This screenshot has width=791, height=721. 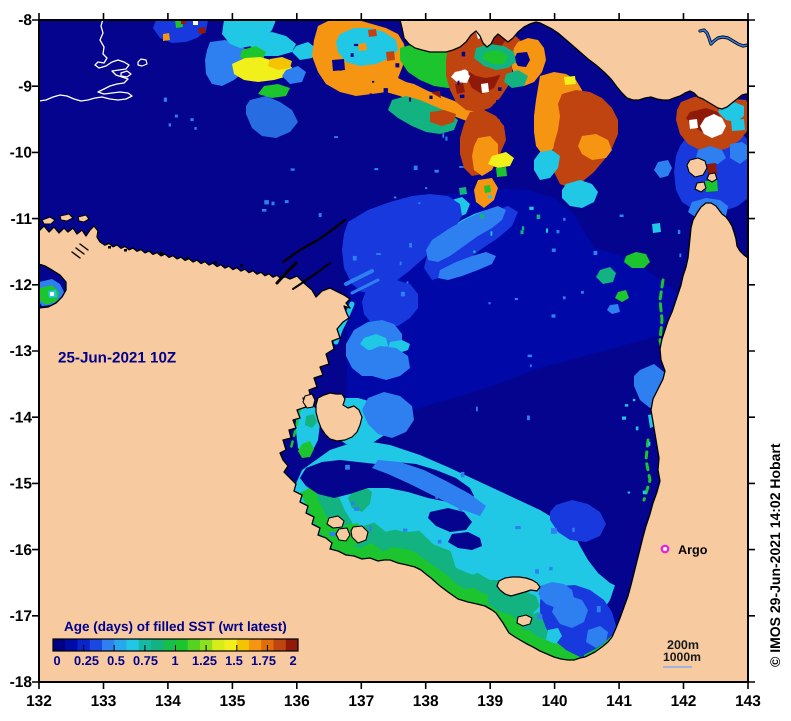 I want to click on svg-text: 1, so click(x=174, y=660).